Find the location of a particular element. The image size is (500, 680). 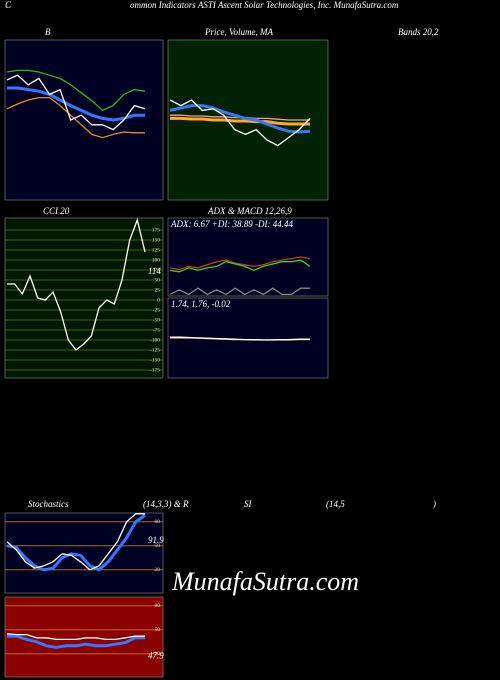

panel-heading: ) is located at coordinates (434, 504).